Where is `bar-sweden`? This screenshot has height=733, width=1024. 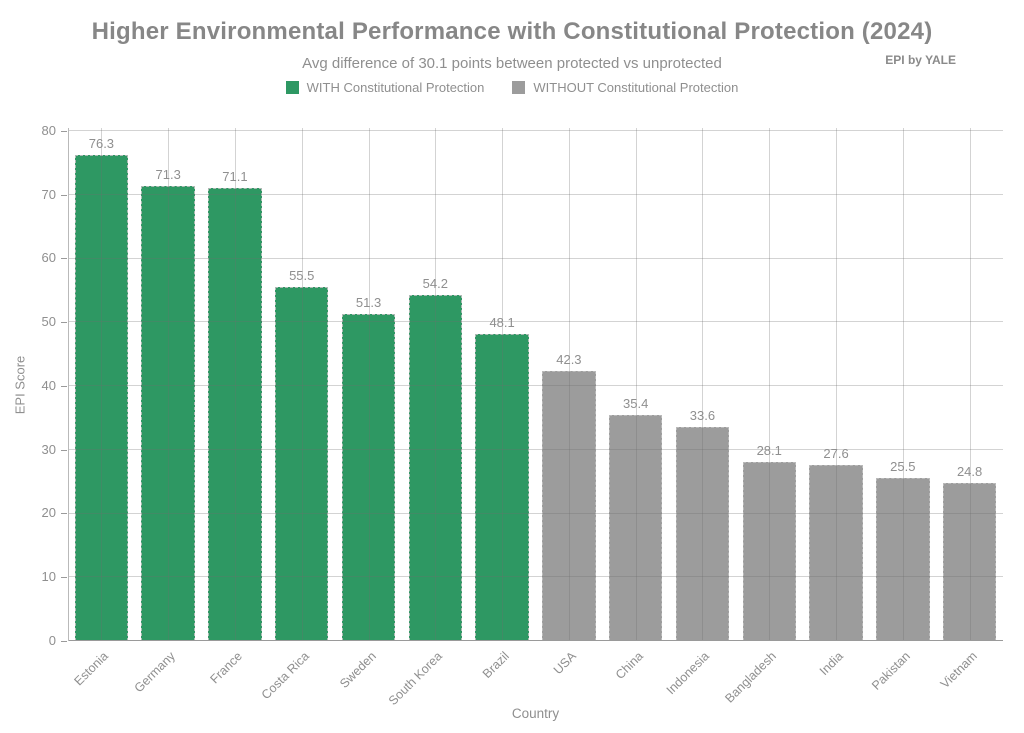 bar-sweden is located at coordinates (368, 477).